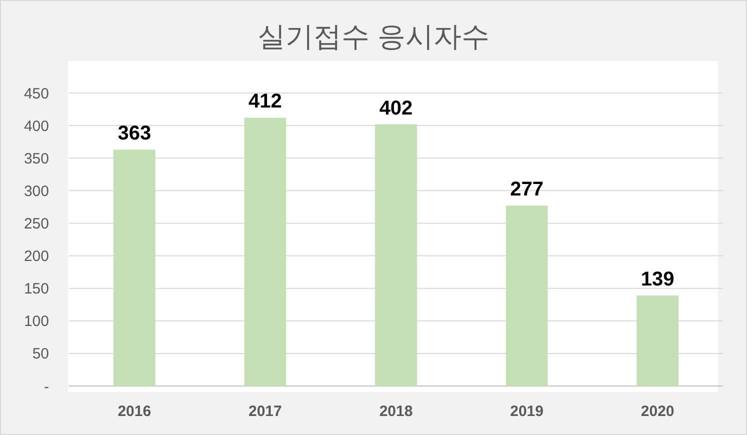 The width and height of the screenshot is (747, 435). What do you see at coordinates (265, 411) in the screenshot?
I see `x-tick-label: 2017` at bounding box center [265, 411].